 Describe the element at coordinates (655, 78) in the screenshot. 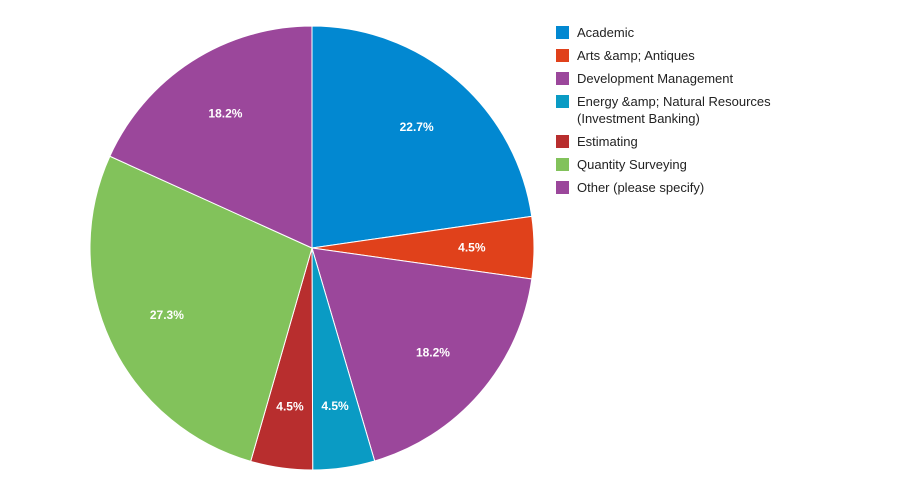

I see `legend-label: Development Management` at that location.